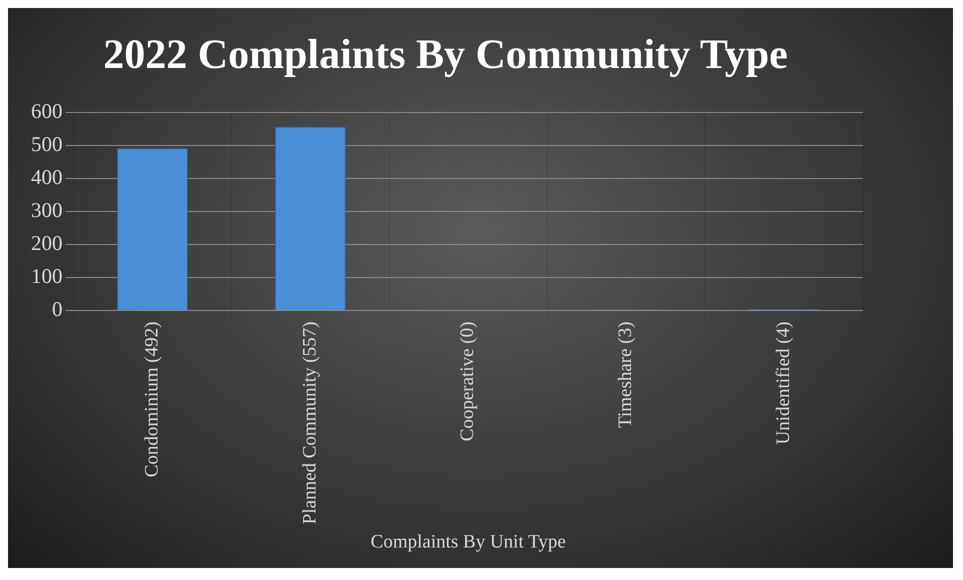  I want to click on x-tick-label: Timeshare (3), so click(625, 375).